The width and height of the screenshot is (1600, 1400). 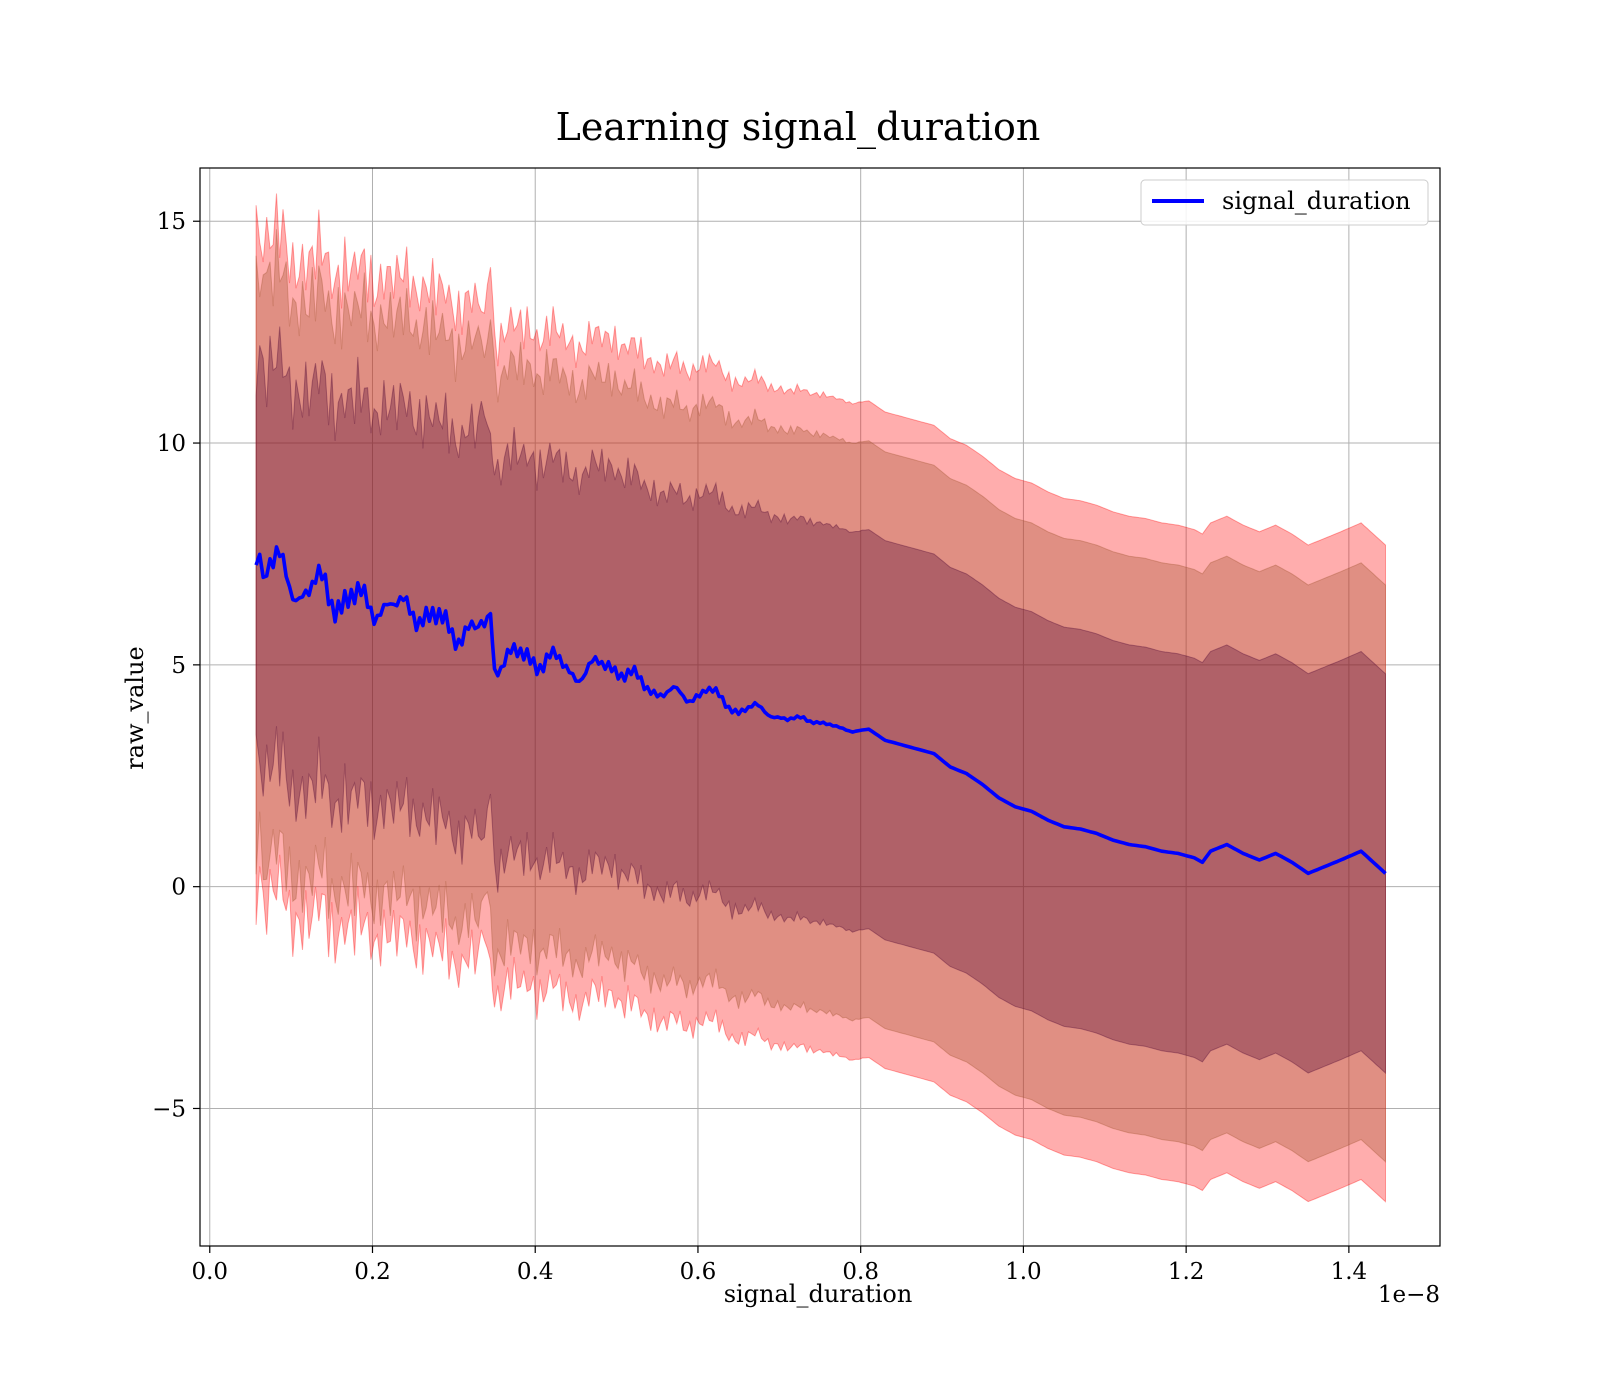 What do you see at coordinates (1186, 1272) in the screenshot?
I see `x-tick-label: 1.2` at bounding box center [1186, 1272].